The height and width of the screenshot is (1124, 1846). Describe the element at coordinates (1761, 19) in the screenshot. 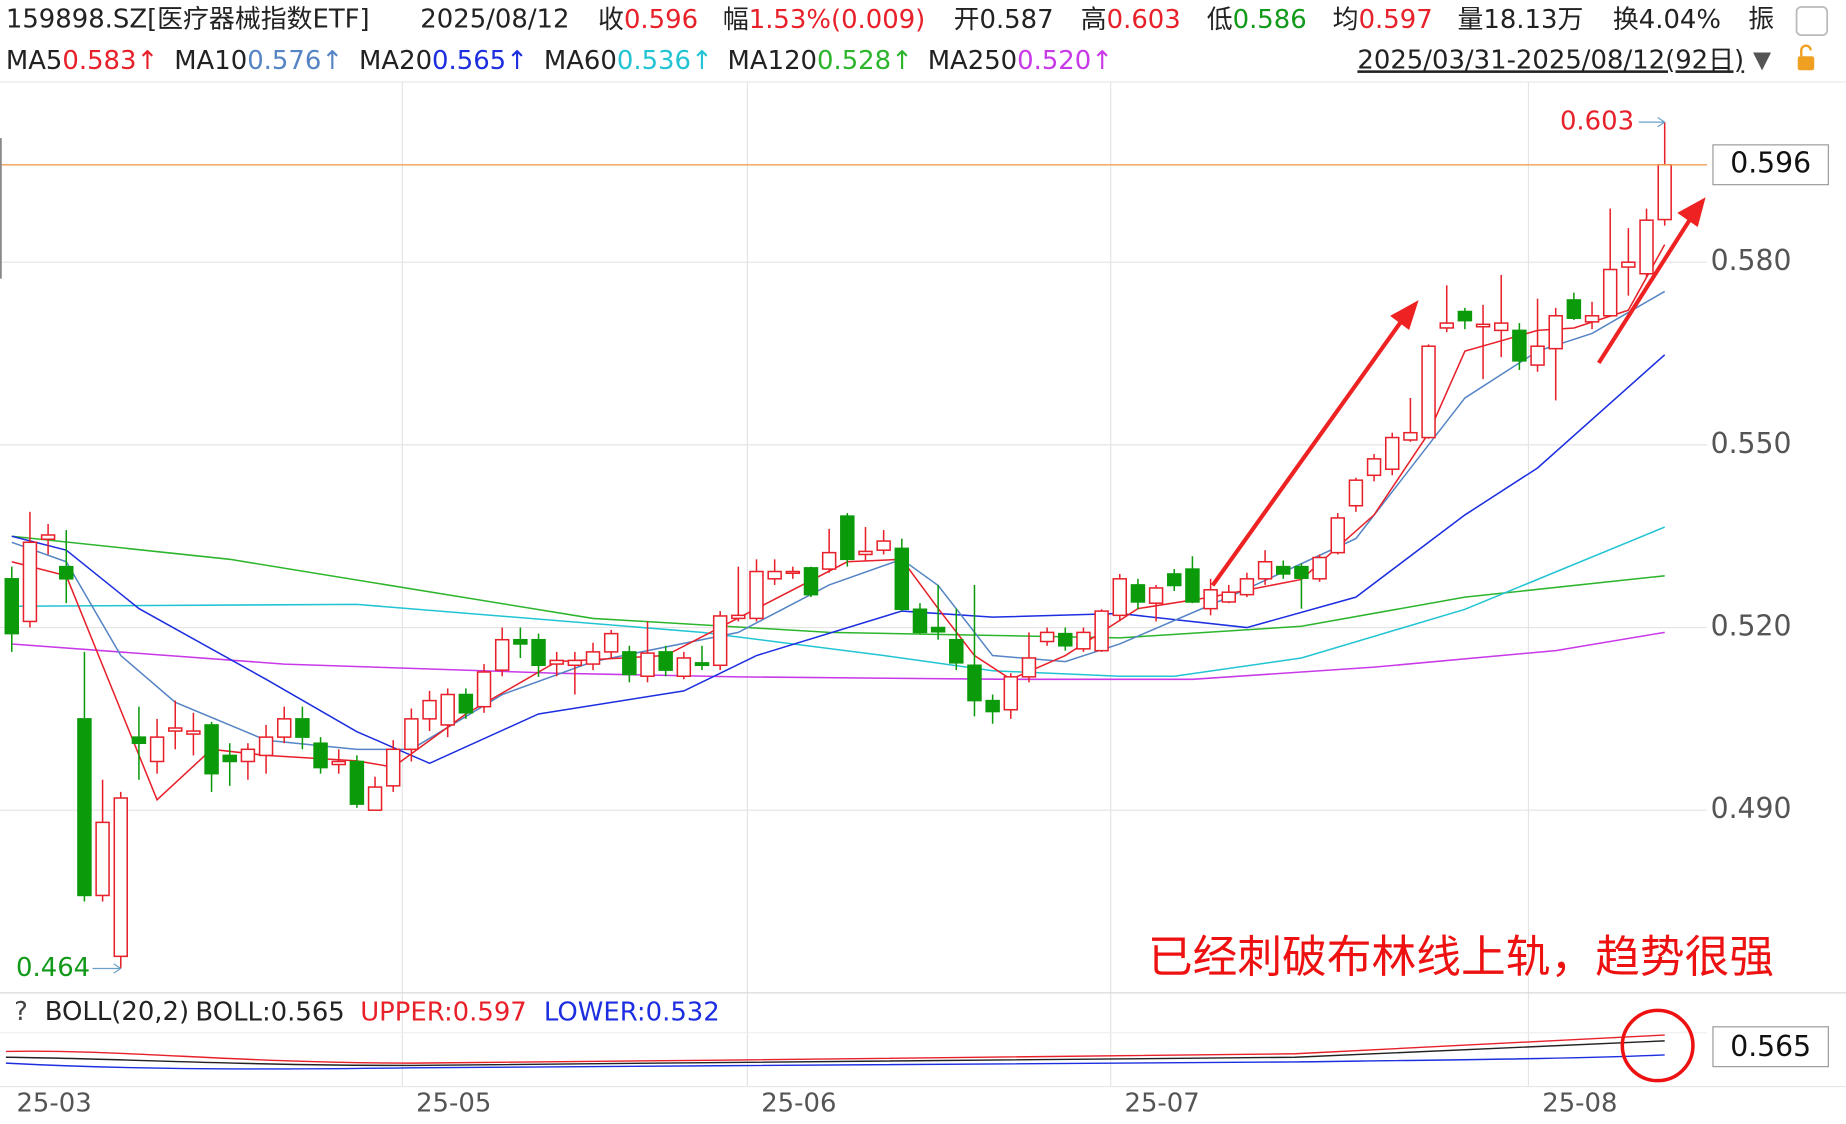

I see `cut-label: 振` at that location.